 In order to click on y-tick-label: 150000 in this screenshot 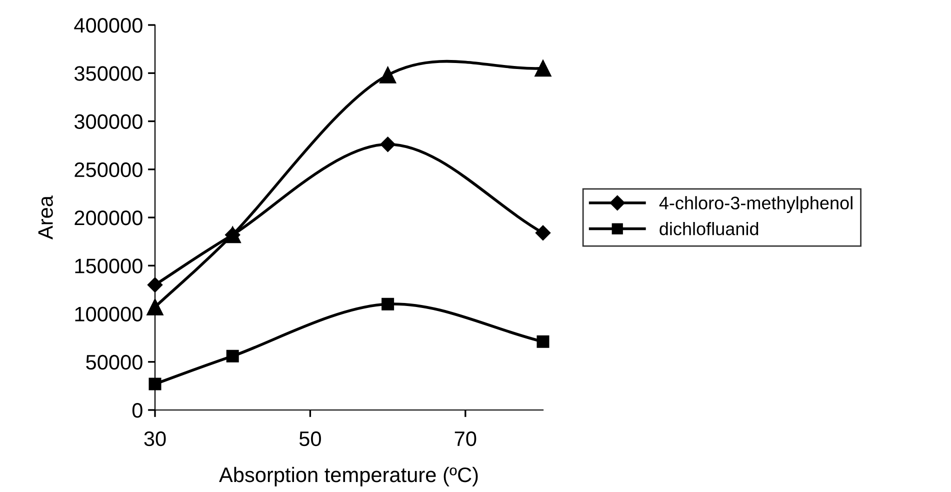, I will do `click(108, 266)`.